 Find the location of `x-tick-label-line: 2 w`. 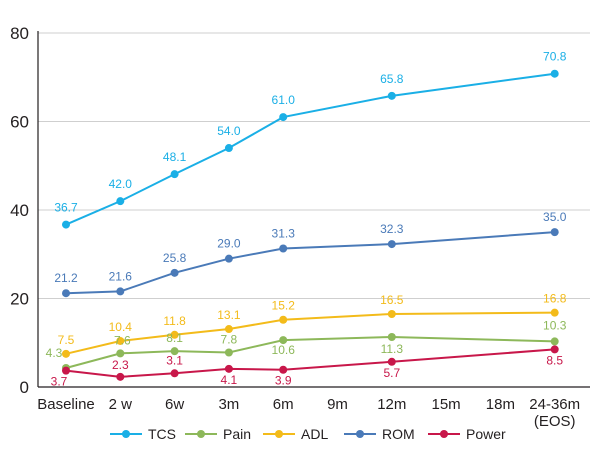

x-tick-label-line: 2 w is located at coordinates (121, 404).